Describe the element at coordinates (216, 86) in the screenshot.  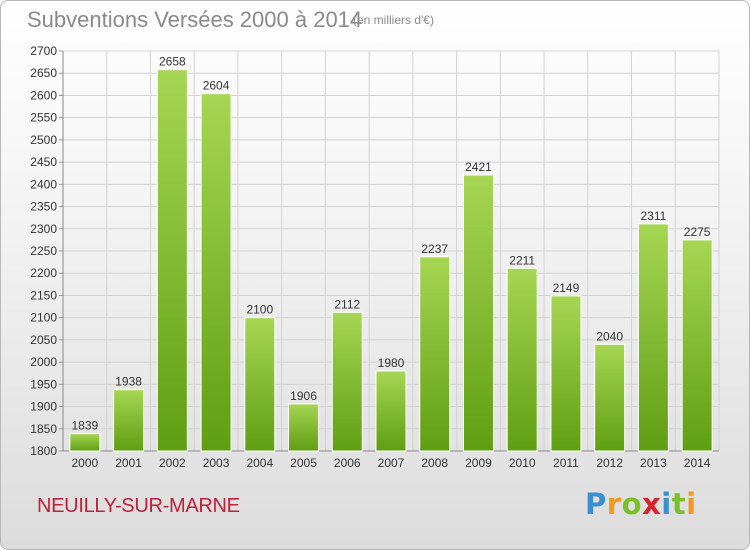
I see `bar-value-label: 2604` at that location.